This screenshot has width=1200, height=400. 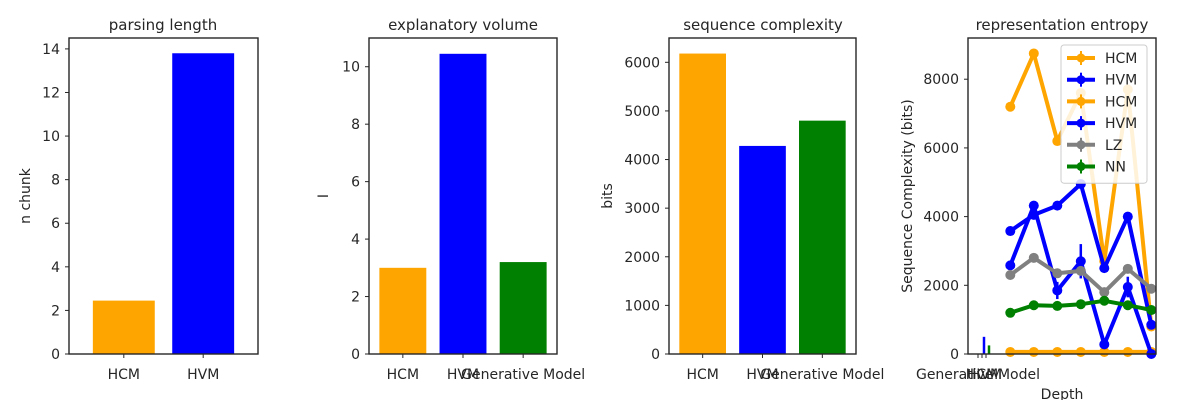 What do you see at coordinates (51, 93) in the screenshot?
I see `y-tick-label: 12` at bounding box center [51, 93].